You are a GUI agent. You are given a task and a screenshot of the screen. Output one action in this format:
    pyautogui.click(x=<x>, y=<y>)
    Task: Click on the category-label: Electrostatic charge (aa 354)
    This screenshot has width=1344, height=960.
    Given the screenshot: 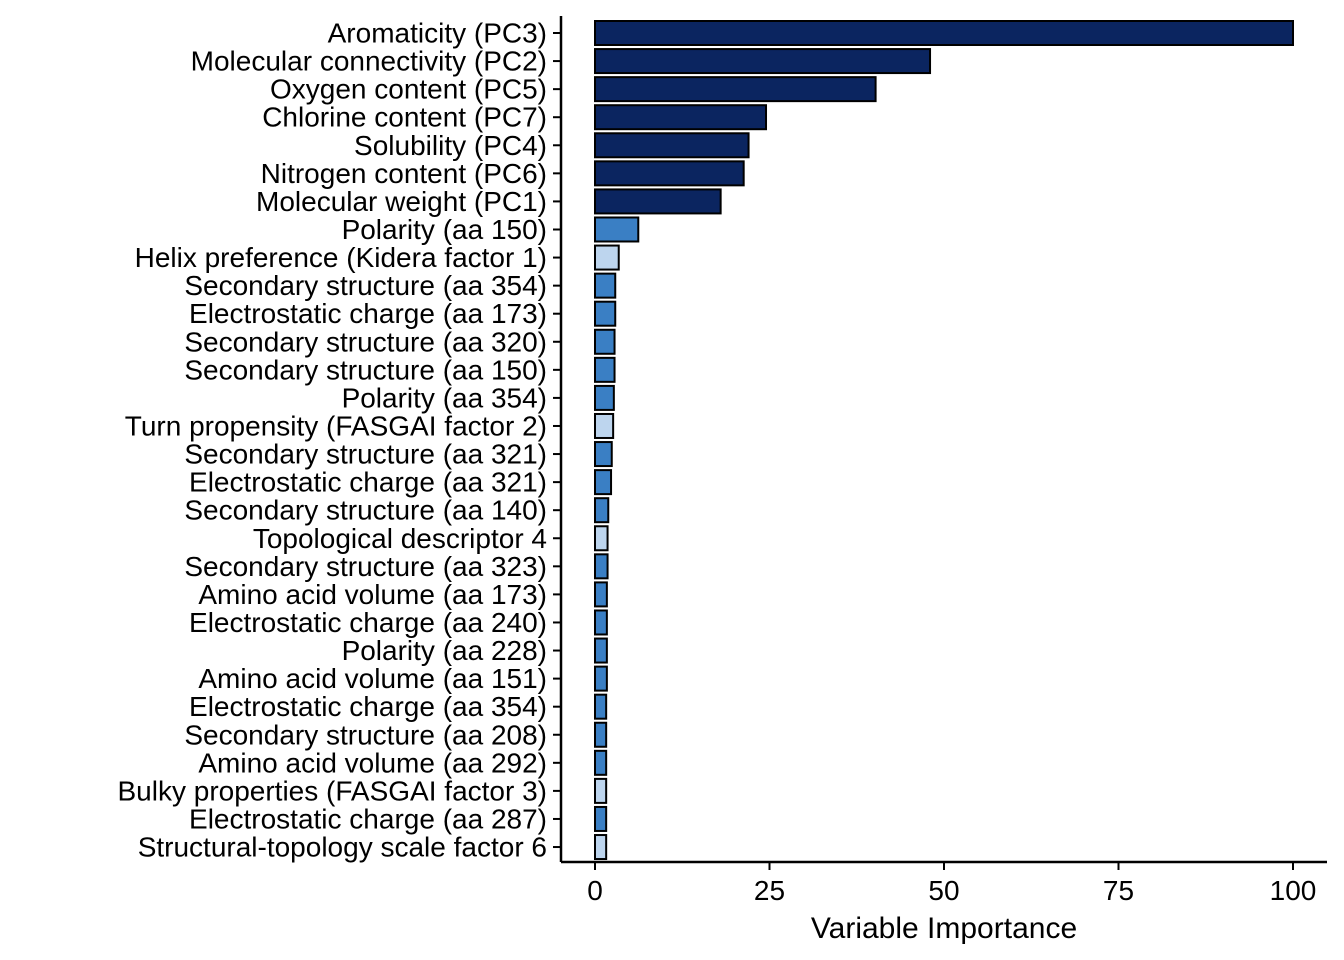 What is the action you would take?
    pyautogui.click(x=368, y=706)
    